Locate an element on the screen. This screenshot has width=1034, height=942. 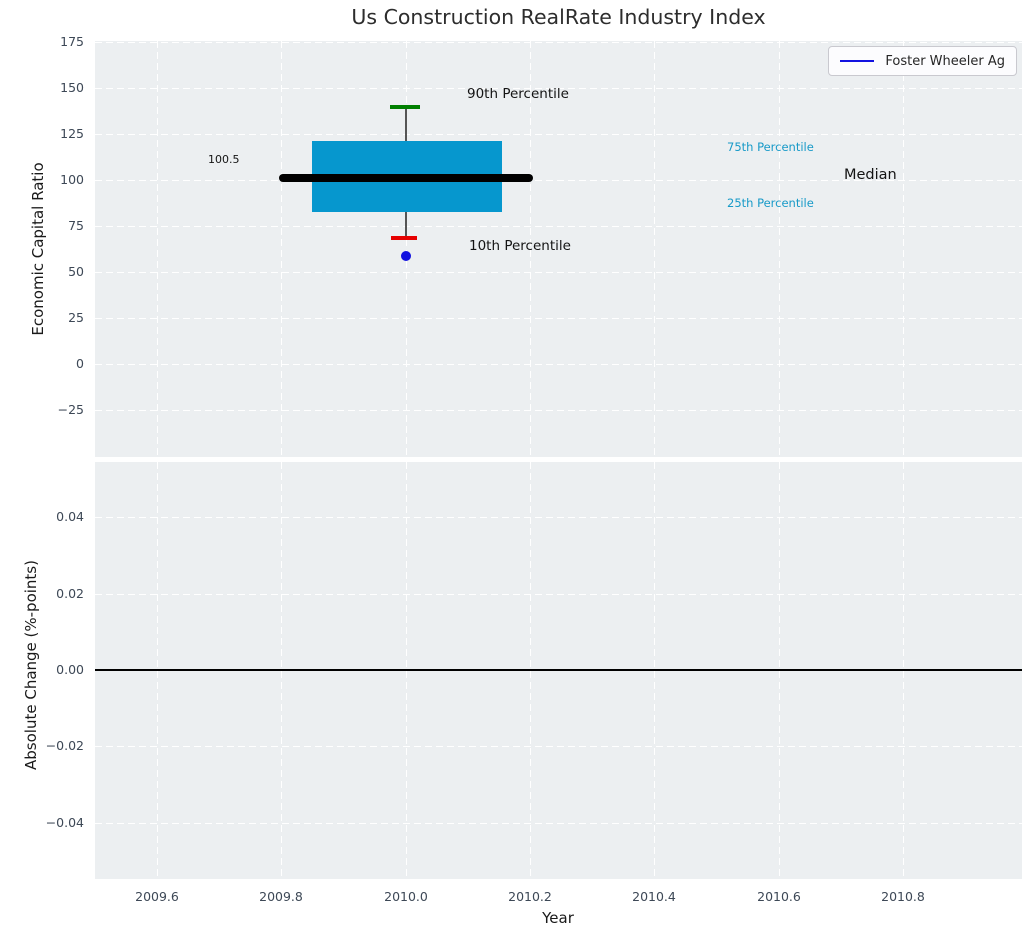
median-annotation: Median is located at coordinates (870, 175).